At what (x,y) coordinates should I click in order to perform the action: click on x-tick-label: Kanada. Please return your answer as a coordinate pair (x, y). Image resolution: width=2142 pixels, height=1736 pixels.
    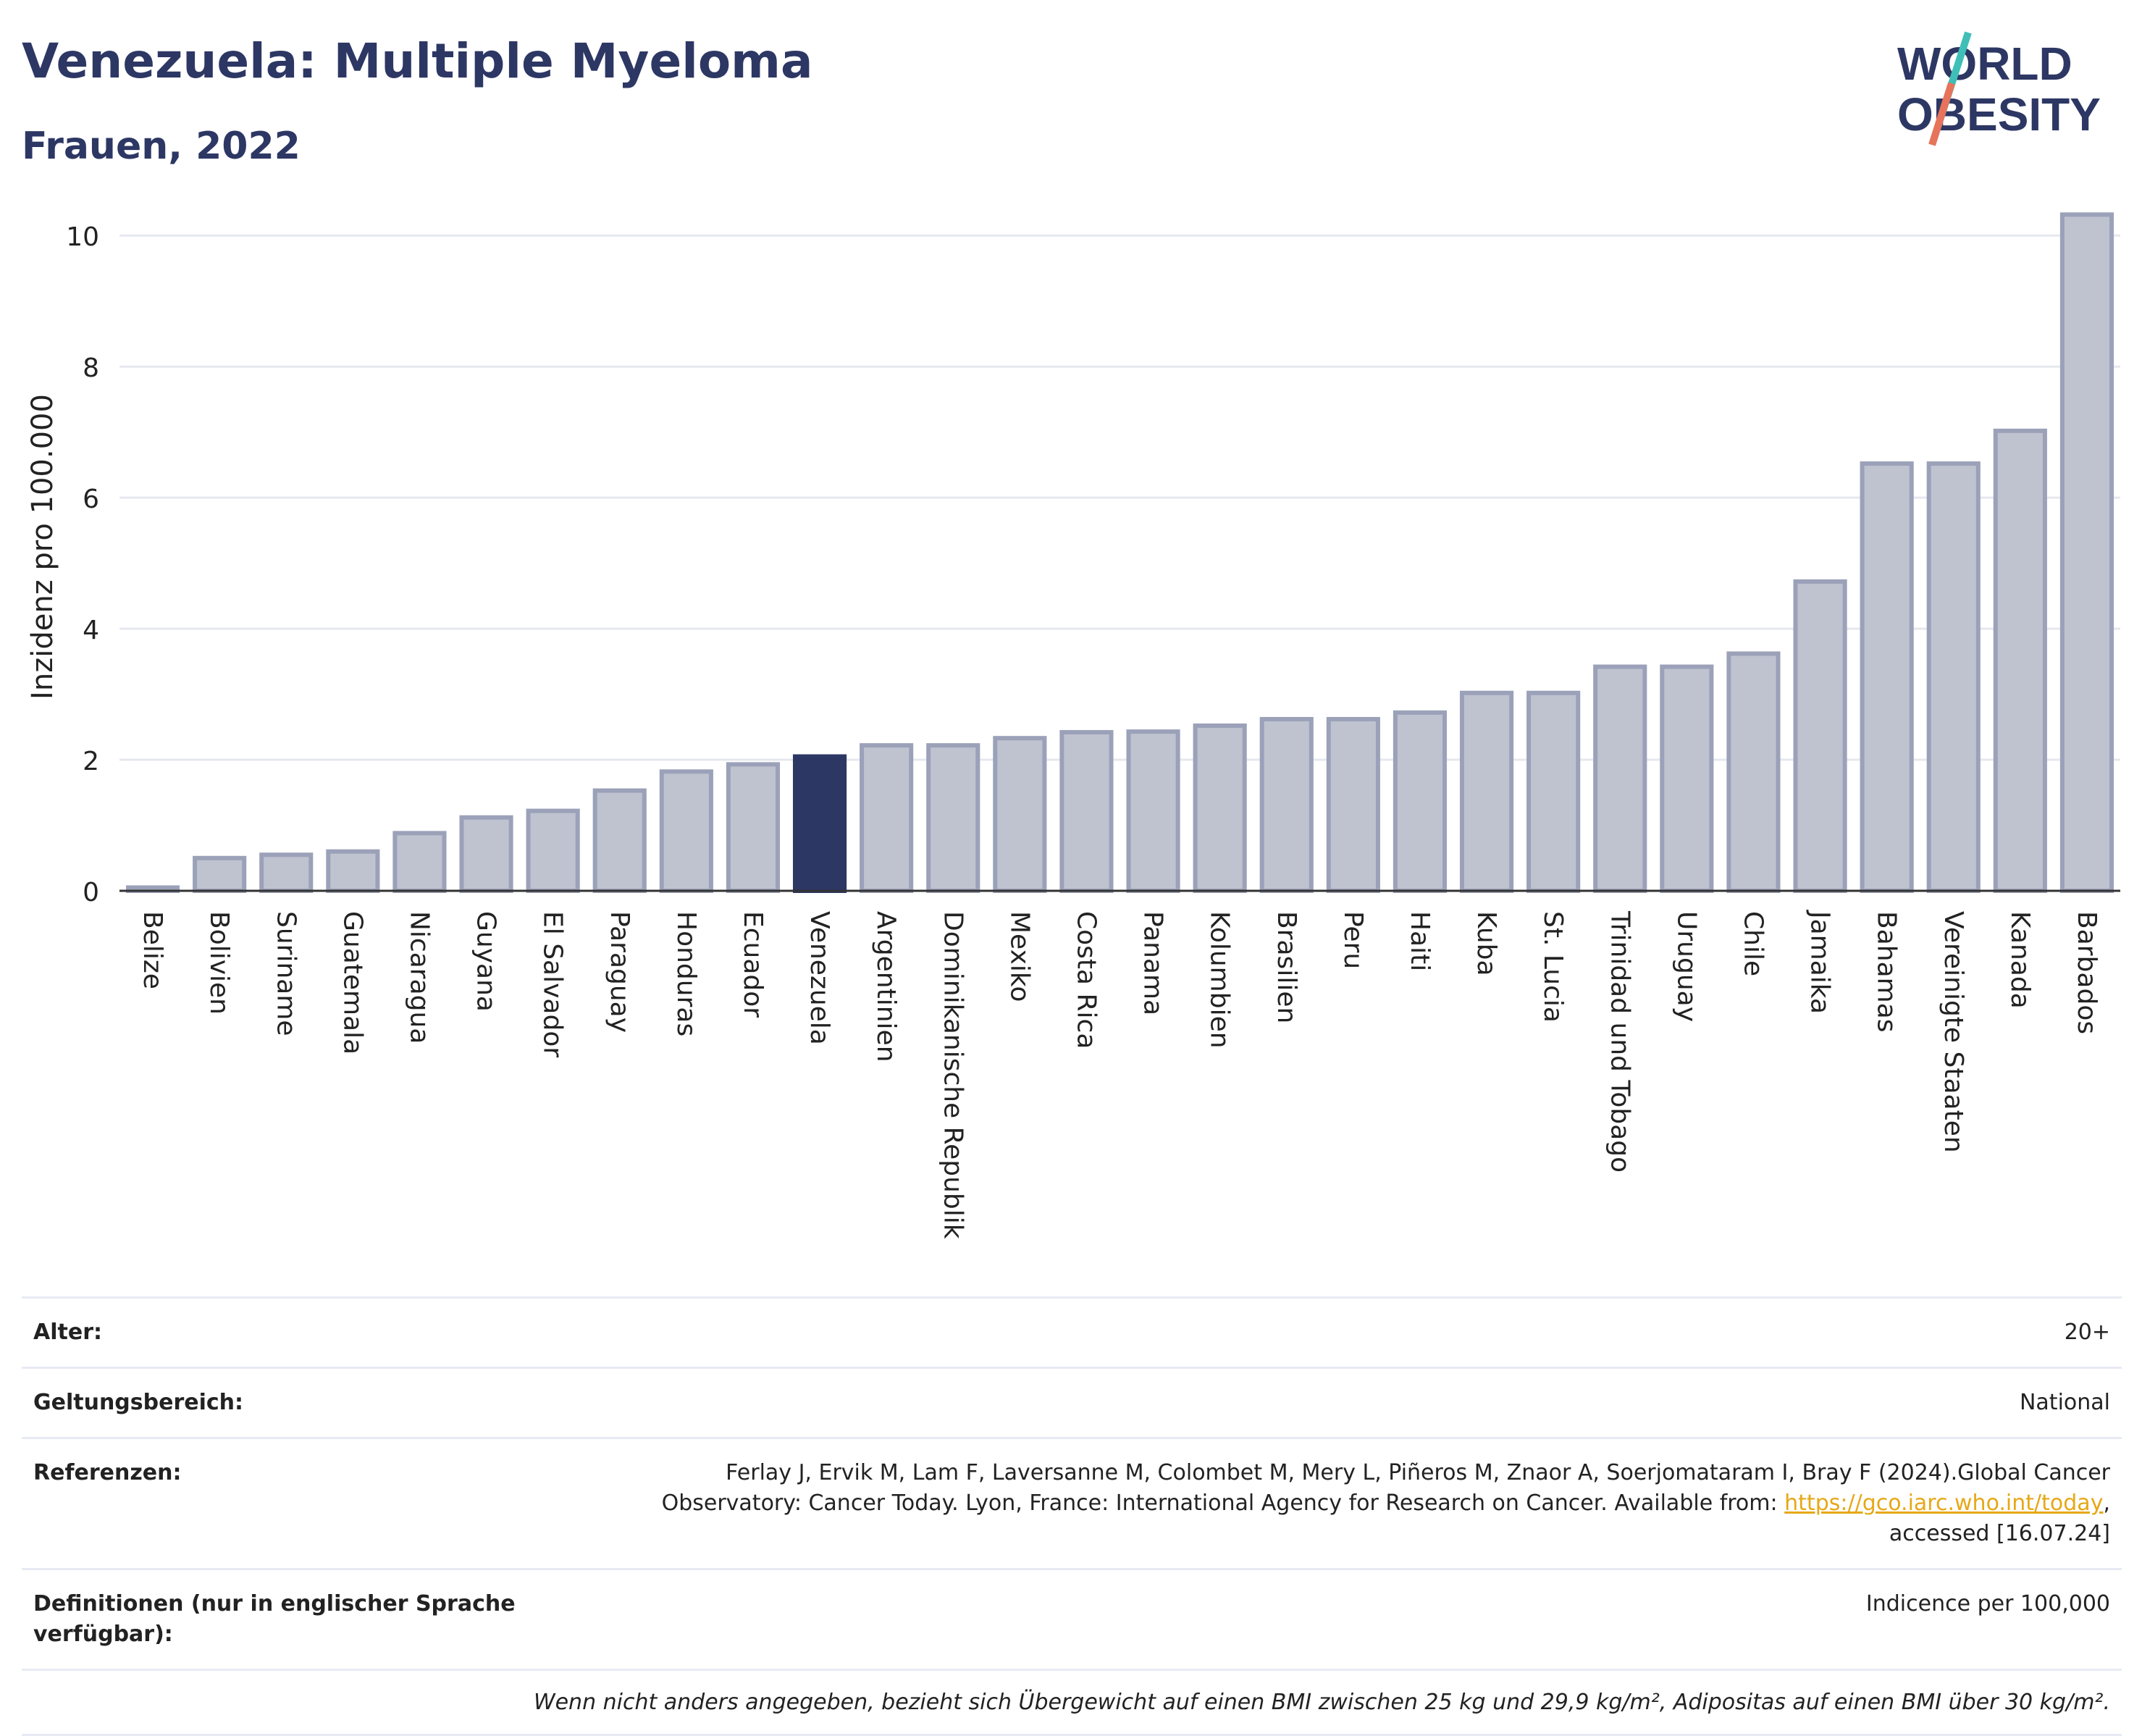
    Looking at the image, I should click on (2020, 960).